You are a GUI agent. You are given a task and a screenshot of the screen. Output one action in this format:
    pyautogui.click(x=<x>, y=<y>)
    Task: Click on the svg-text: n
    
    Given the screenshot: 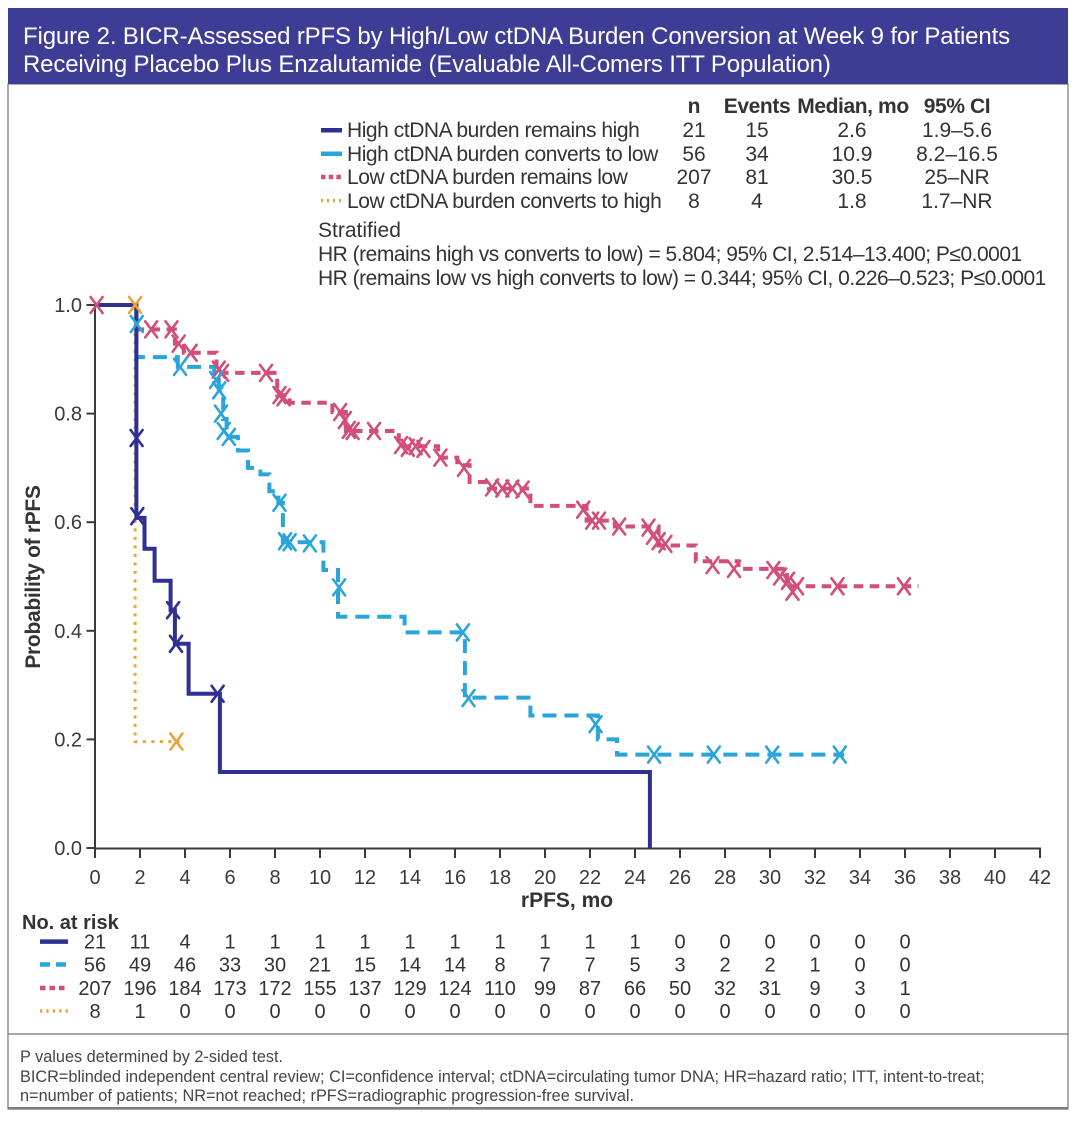 What is the action you would take?
    pyautogui.click(x=694, y=106)
    